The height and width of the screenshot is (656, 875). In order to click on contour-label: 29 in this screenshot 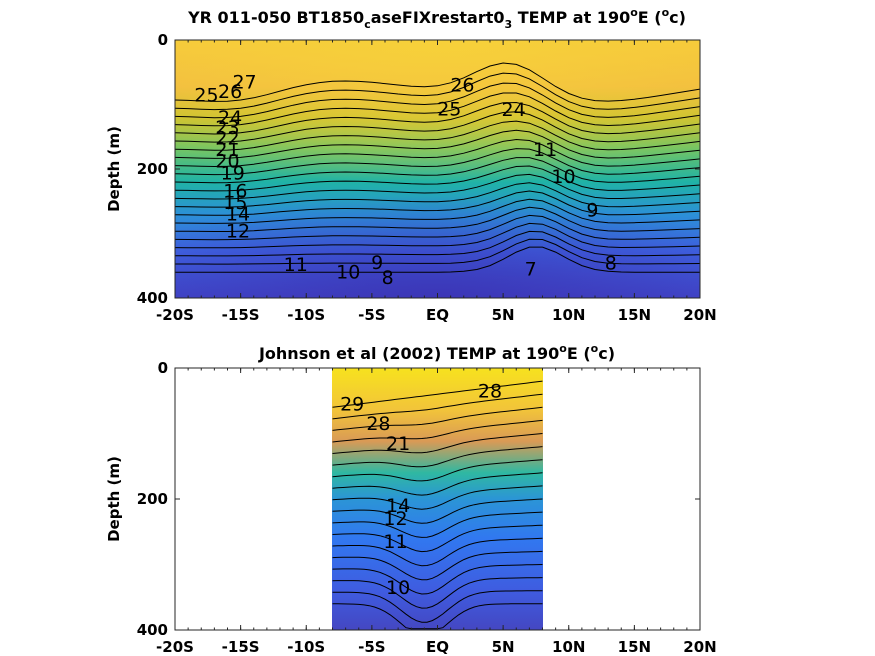, I will do `click(352, 405)`.